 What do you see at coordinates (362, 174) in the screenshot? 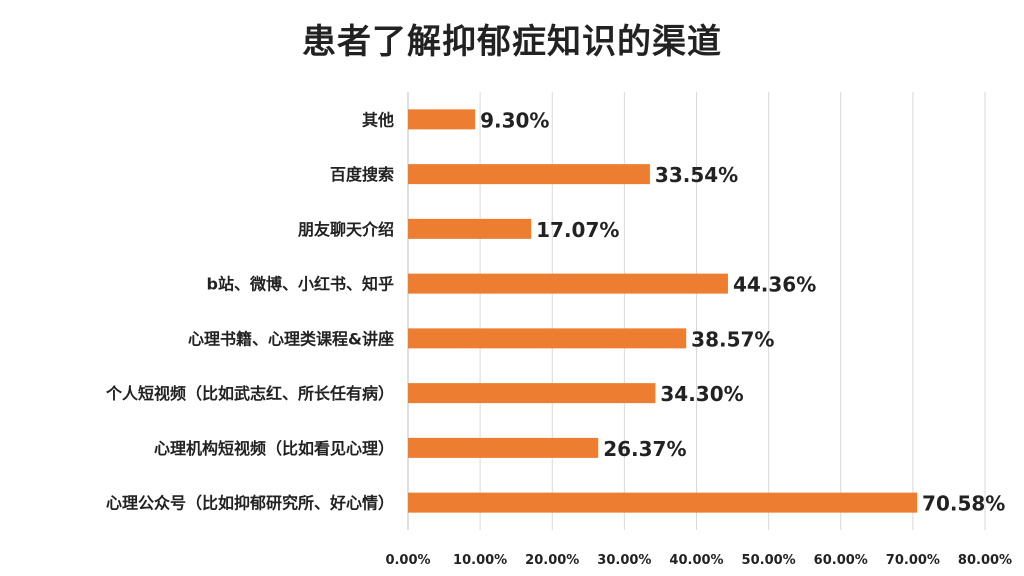
I see `category-label: 百度搜索` at bounding box center [362, 174].